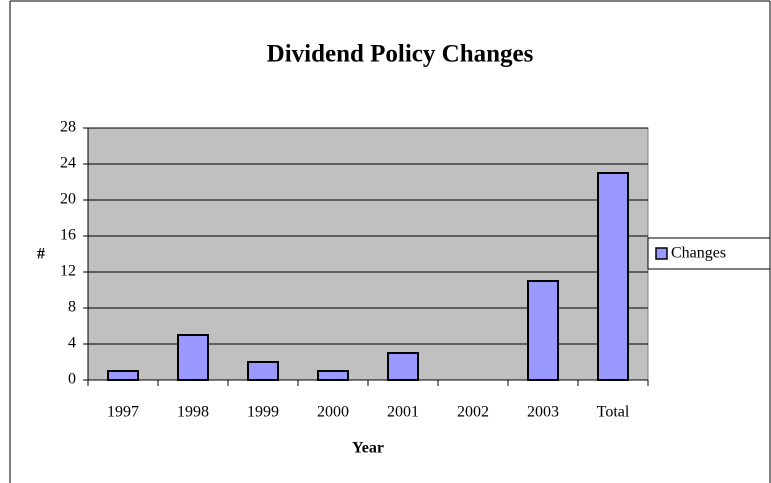 The height and width of the screenshot is (483, 771). What do you see at coordinates (72, 343) in the screenshot?
I see `y-tick-label: 4` at bounding box center [72, 343].